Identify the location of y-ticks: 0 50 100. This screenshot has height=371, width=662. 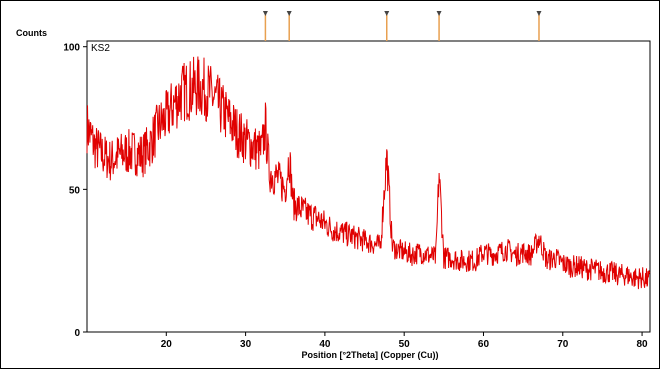
(75, 191).